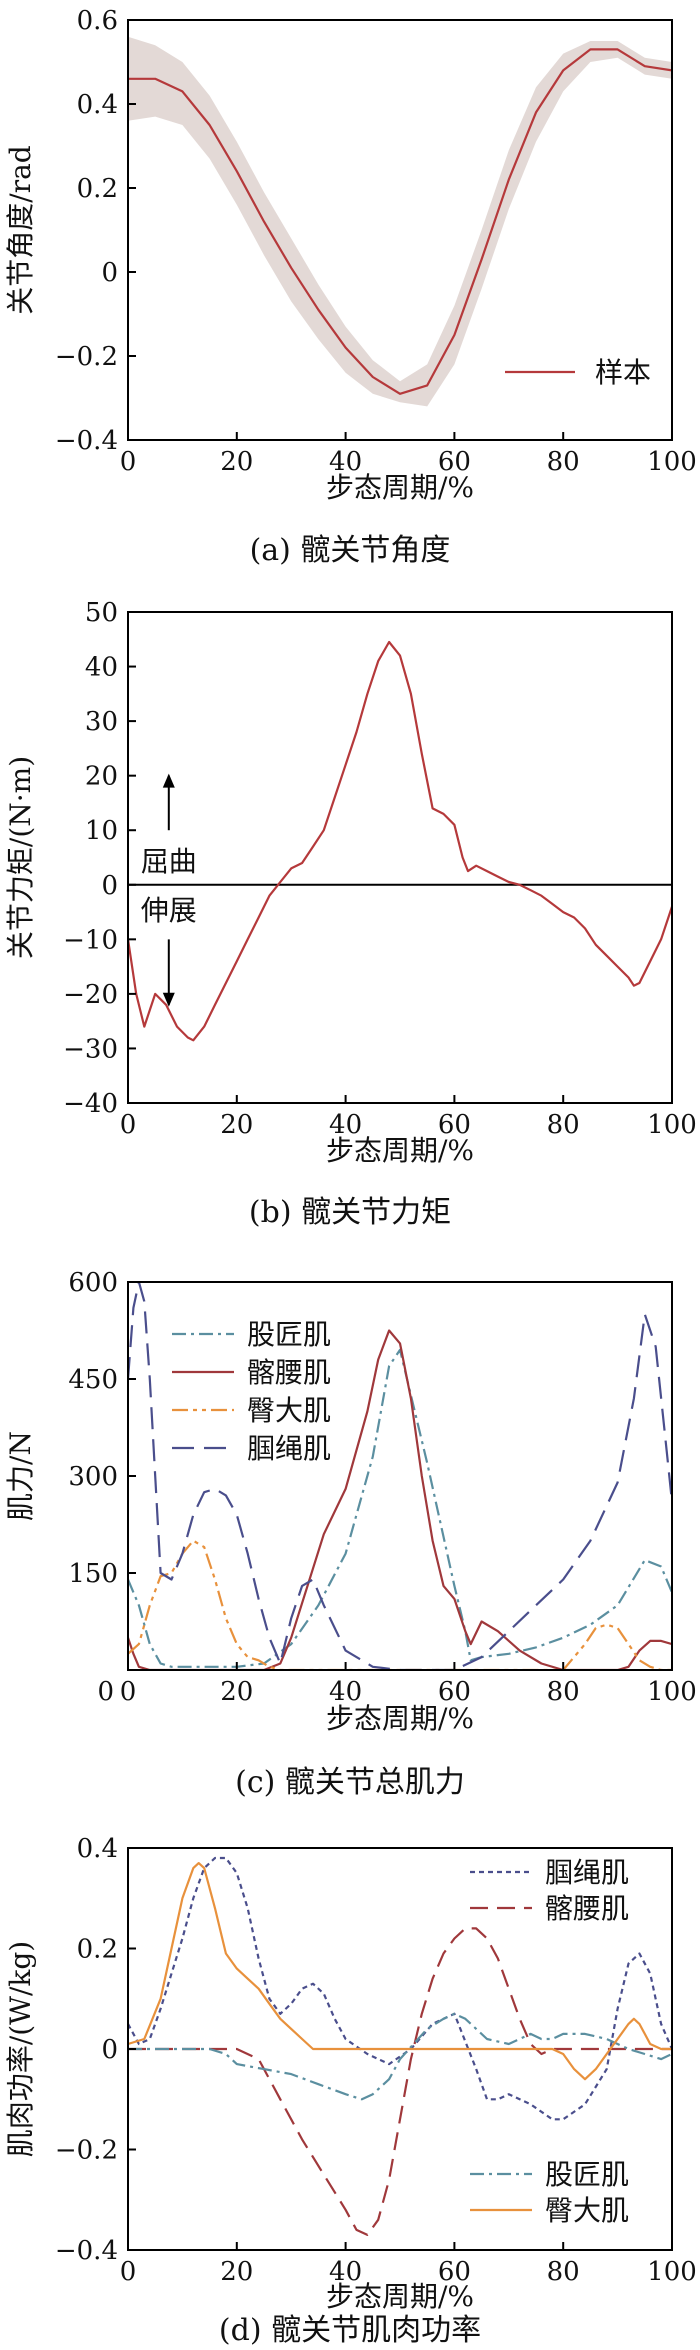 The image size is (700, 2350). I want to click on chart-caption: (d) 髋关节肌肉功率, so click(350, 2330).